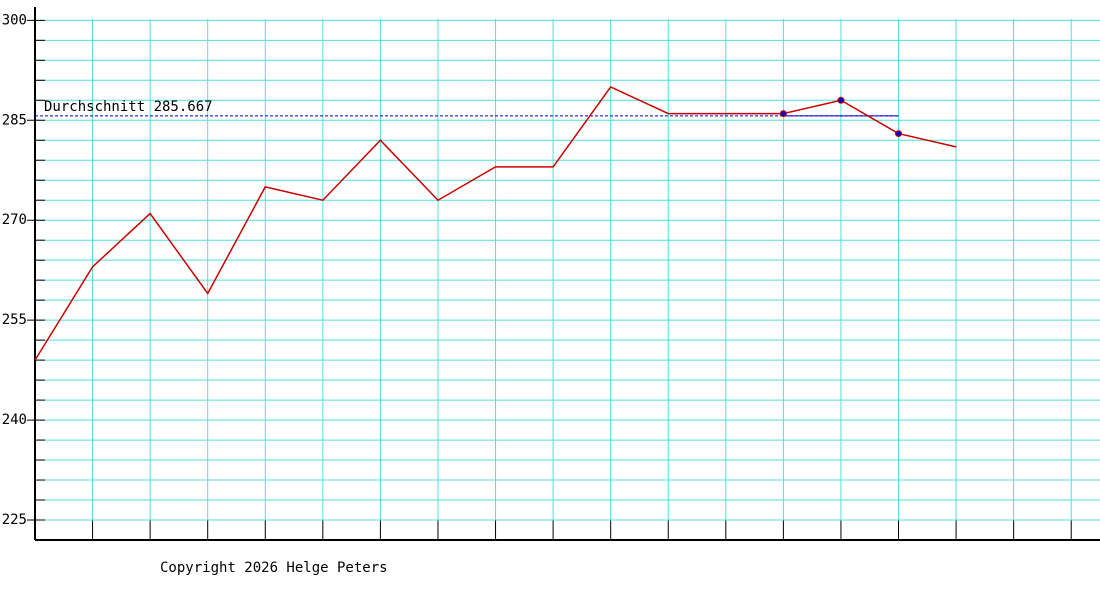 The height and width of the screenshot is (600, 1100). Describe the element at coordinates (14, 120) in the screenshot. I see `y-tick-label: 285` at that location.